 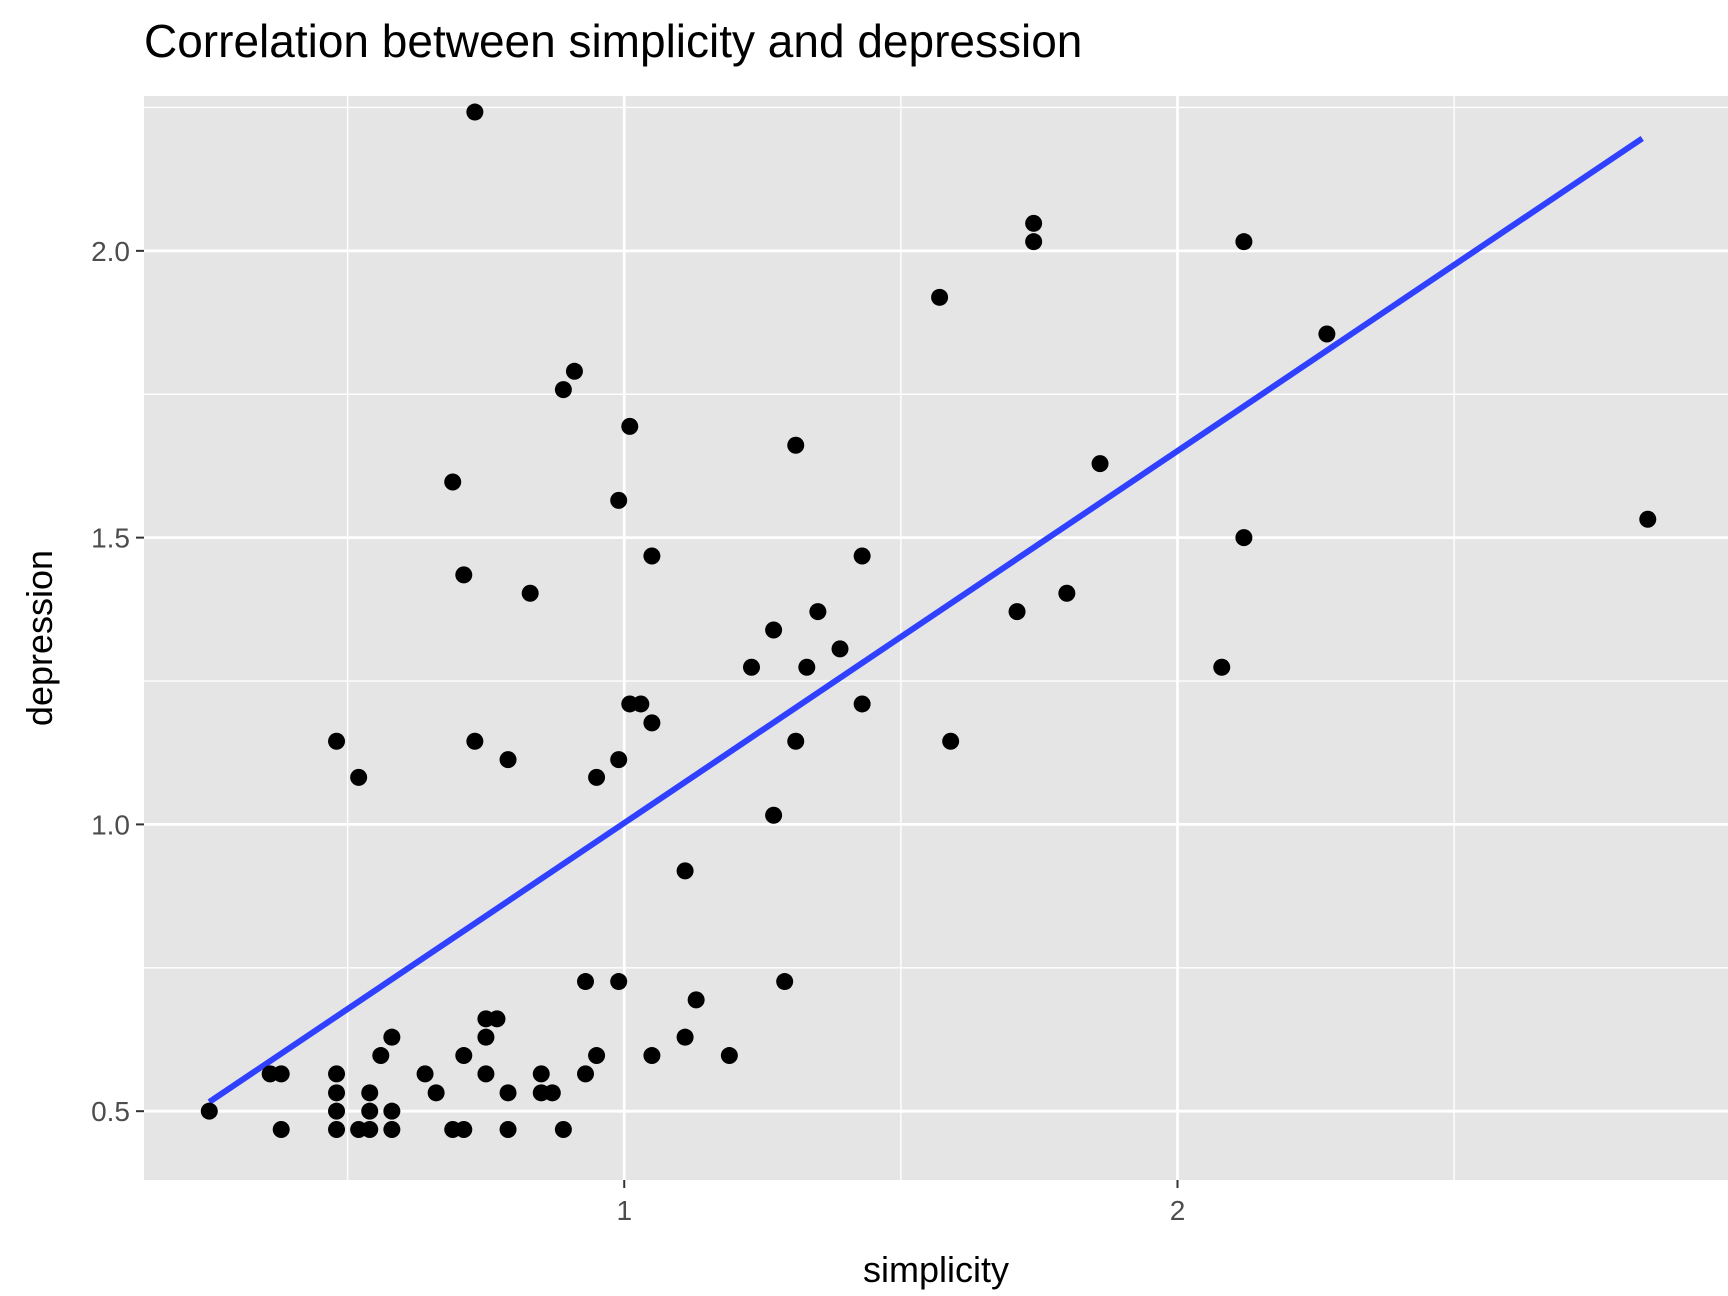 I want to click on x-axis-label: simplicity, so click(x=936, y=1269).